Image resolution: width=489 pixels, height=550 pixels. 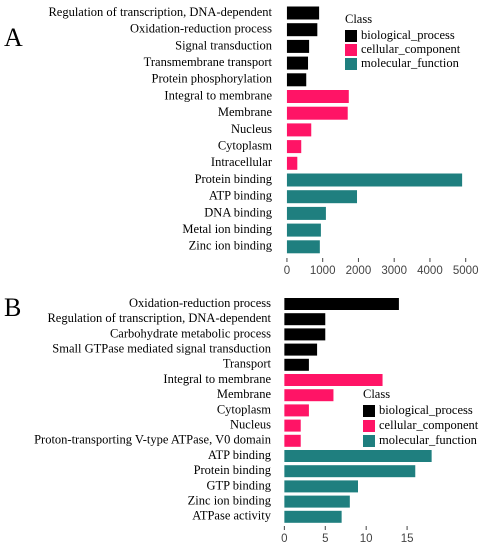 What do you see at coordinates (323, 271) in the screenshot?
I see `x-tick-label: 1000` at bounding box center [323, 271].